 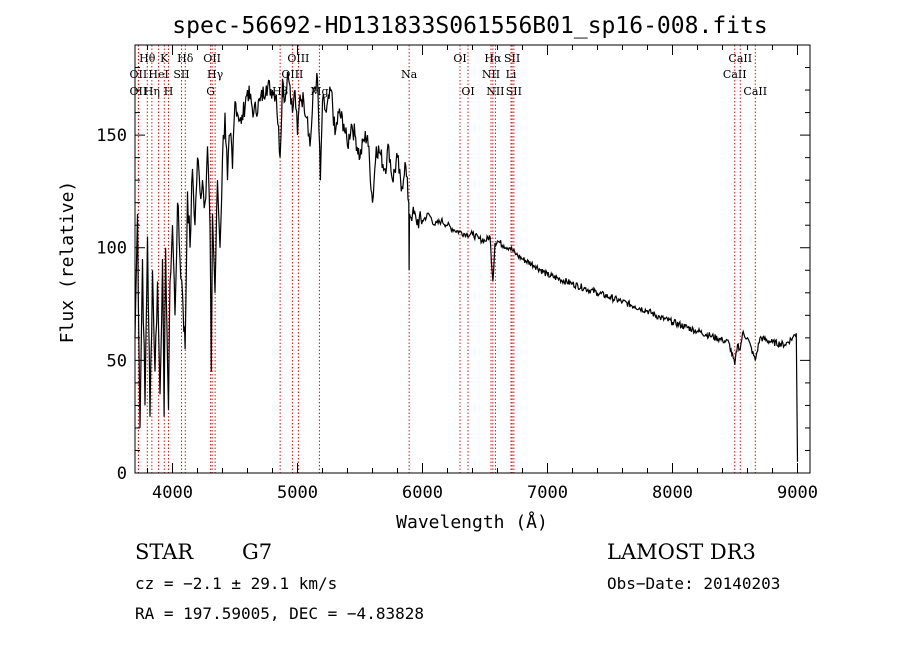 I want to click on line-label-26: CaII, so click(x=735, y=74).